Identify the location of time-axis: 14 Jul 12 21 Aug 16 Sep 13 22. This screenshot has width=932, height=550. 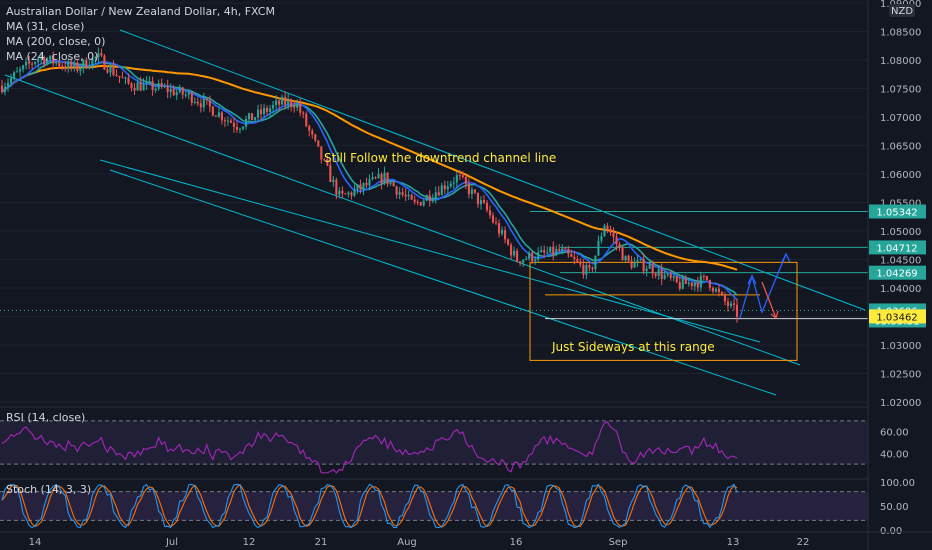
(466, 539).